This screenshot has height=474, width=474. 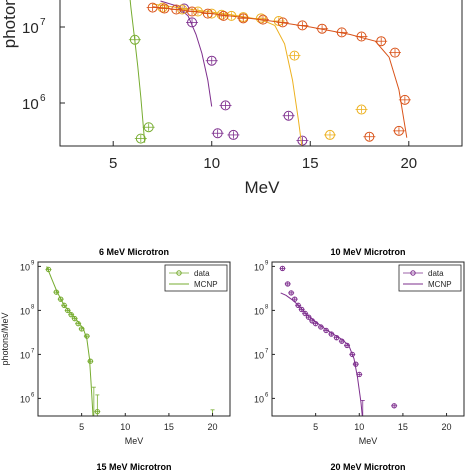 I want to click on main-x-tick-label-3: 20, so click(x=408, y=163).